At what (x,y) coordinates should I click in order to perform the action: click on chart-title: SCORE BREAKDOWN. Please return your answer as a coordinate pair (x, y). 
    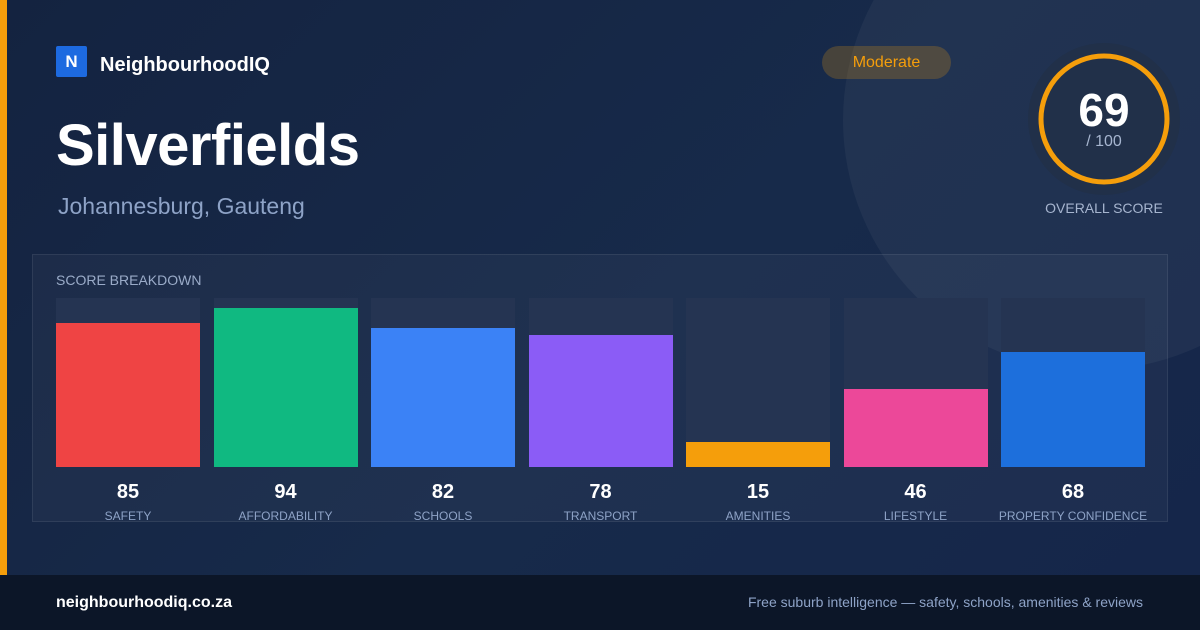
    Looking at the image, I should click on (129, 280).